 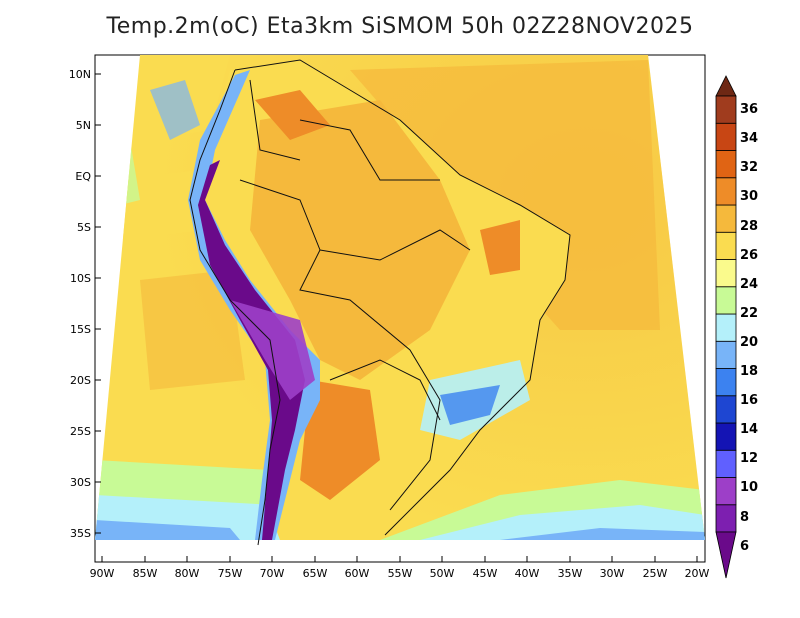 What do you see at coordinates (84, 227) in the screenshot?
I see `lat-label-5s: 5S` at bounding box center [84, 227].